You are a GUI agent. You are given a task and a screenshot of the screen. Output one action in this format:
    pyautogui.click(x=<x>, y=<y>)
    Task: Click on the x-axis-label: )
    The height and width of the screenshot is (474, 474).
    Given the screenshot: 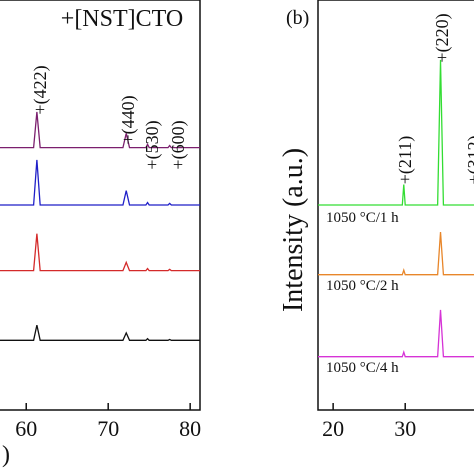 What is the action you would take?
    pyautogui.click(x=6, y=455)
    